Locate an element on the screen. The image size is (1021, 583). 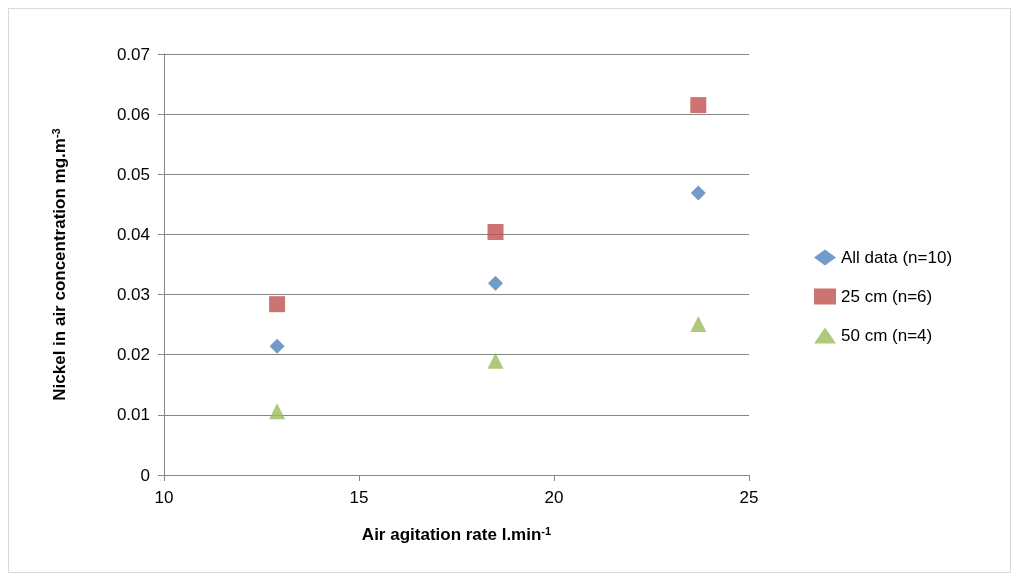
y-tick-label: 0.01 is located at coordinates (133, 415).